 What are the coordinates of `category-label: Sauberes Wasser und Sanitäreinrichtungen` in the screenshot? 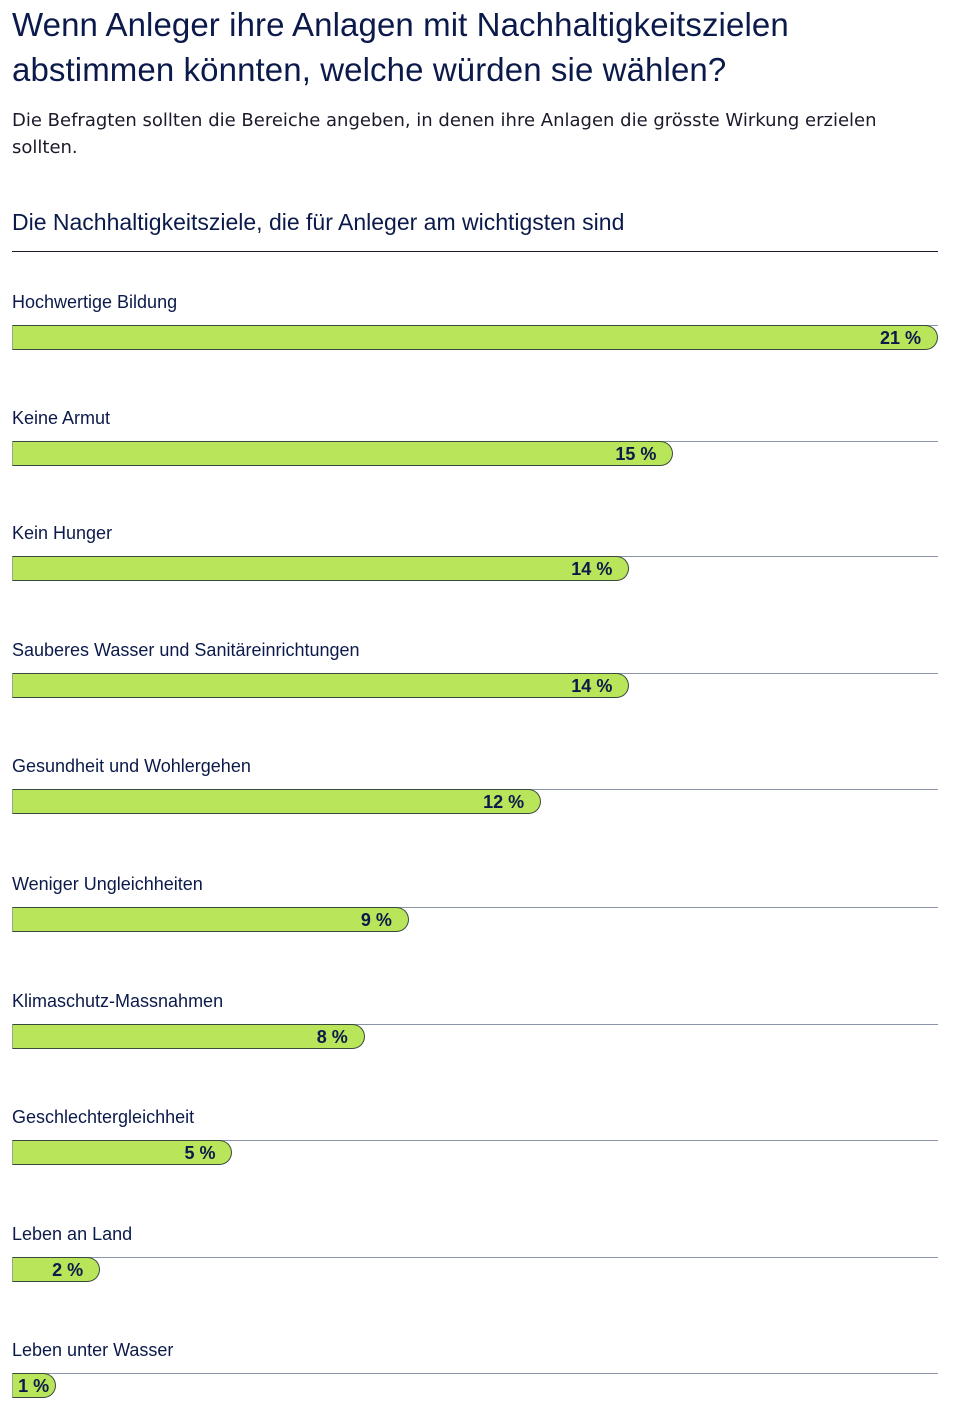 It's located at (186, 650).